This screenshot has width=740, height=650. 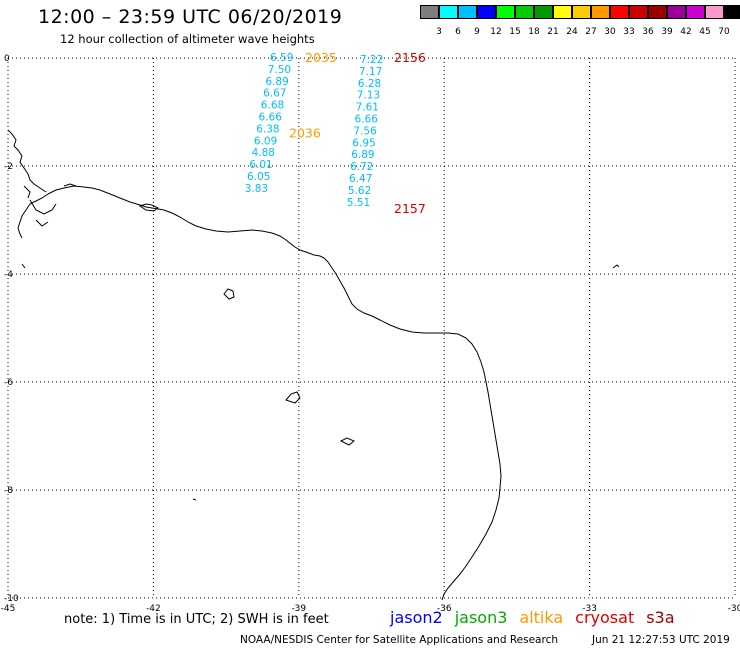 I want to click on wave-height-value: 7.61, so click(x=367, y=108).